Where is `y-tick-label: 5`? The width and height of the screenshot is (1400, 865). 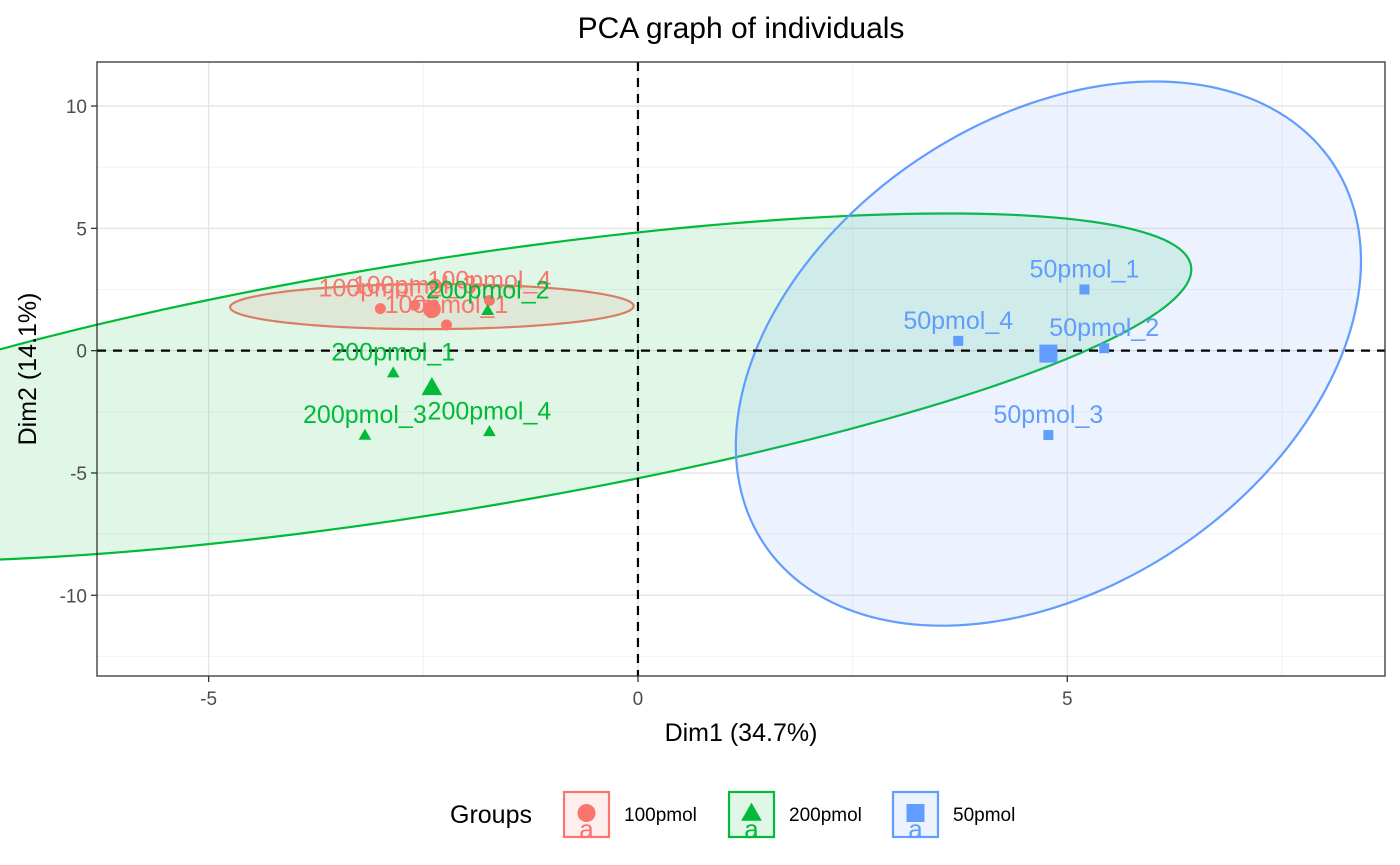
y-tick-label: 5 is located at coordinates (81, 229).